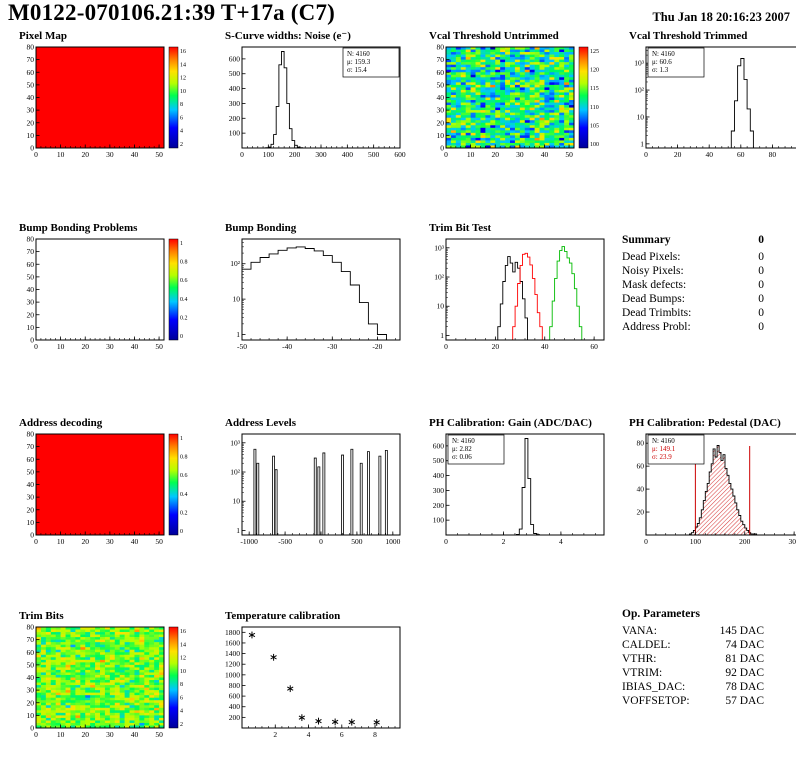  I want to click on svg-text: 1000, so click(392, 541).